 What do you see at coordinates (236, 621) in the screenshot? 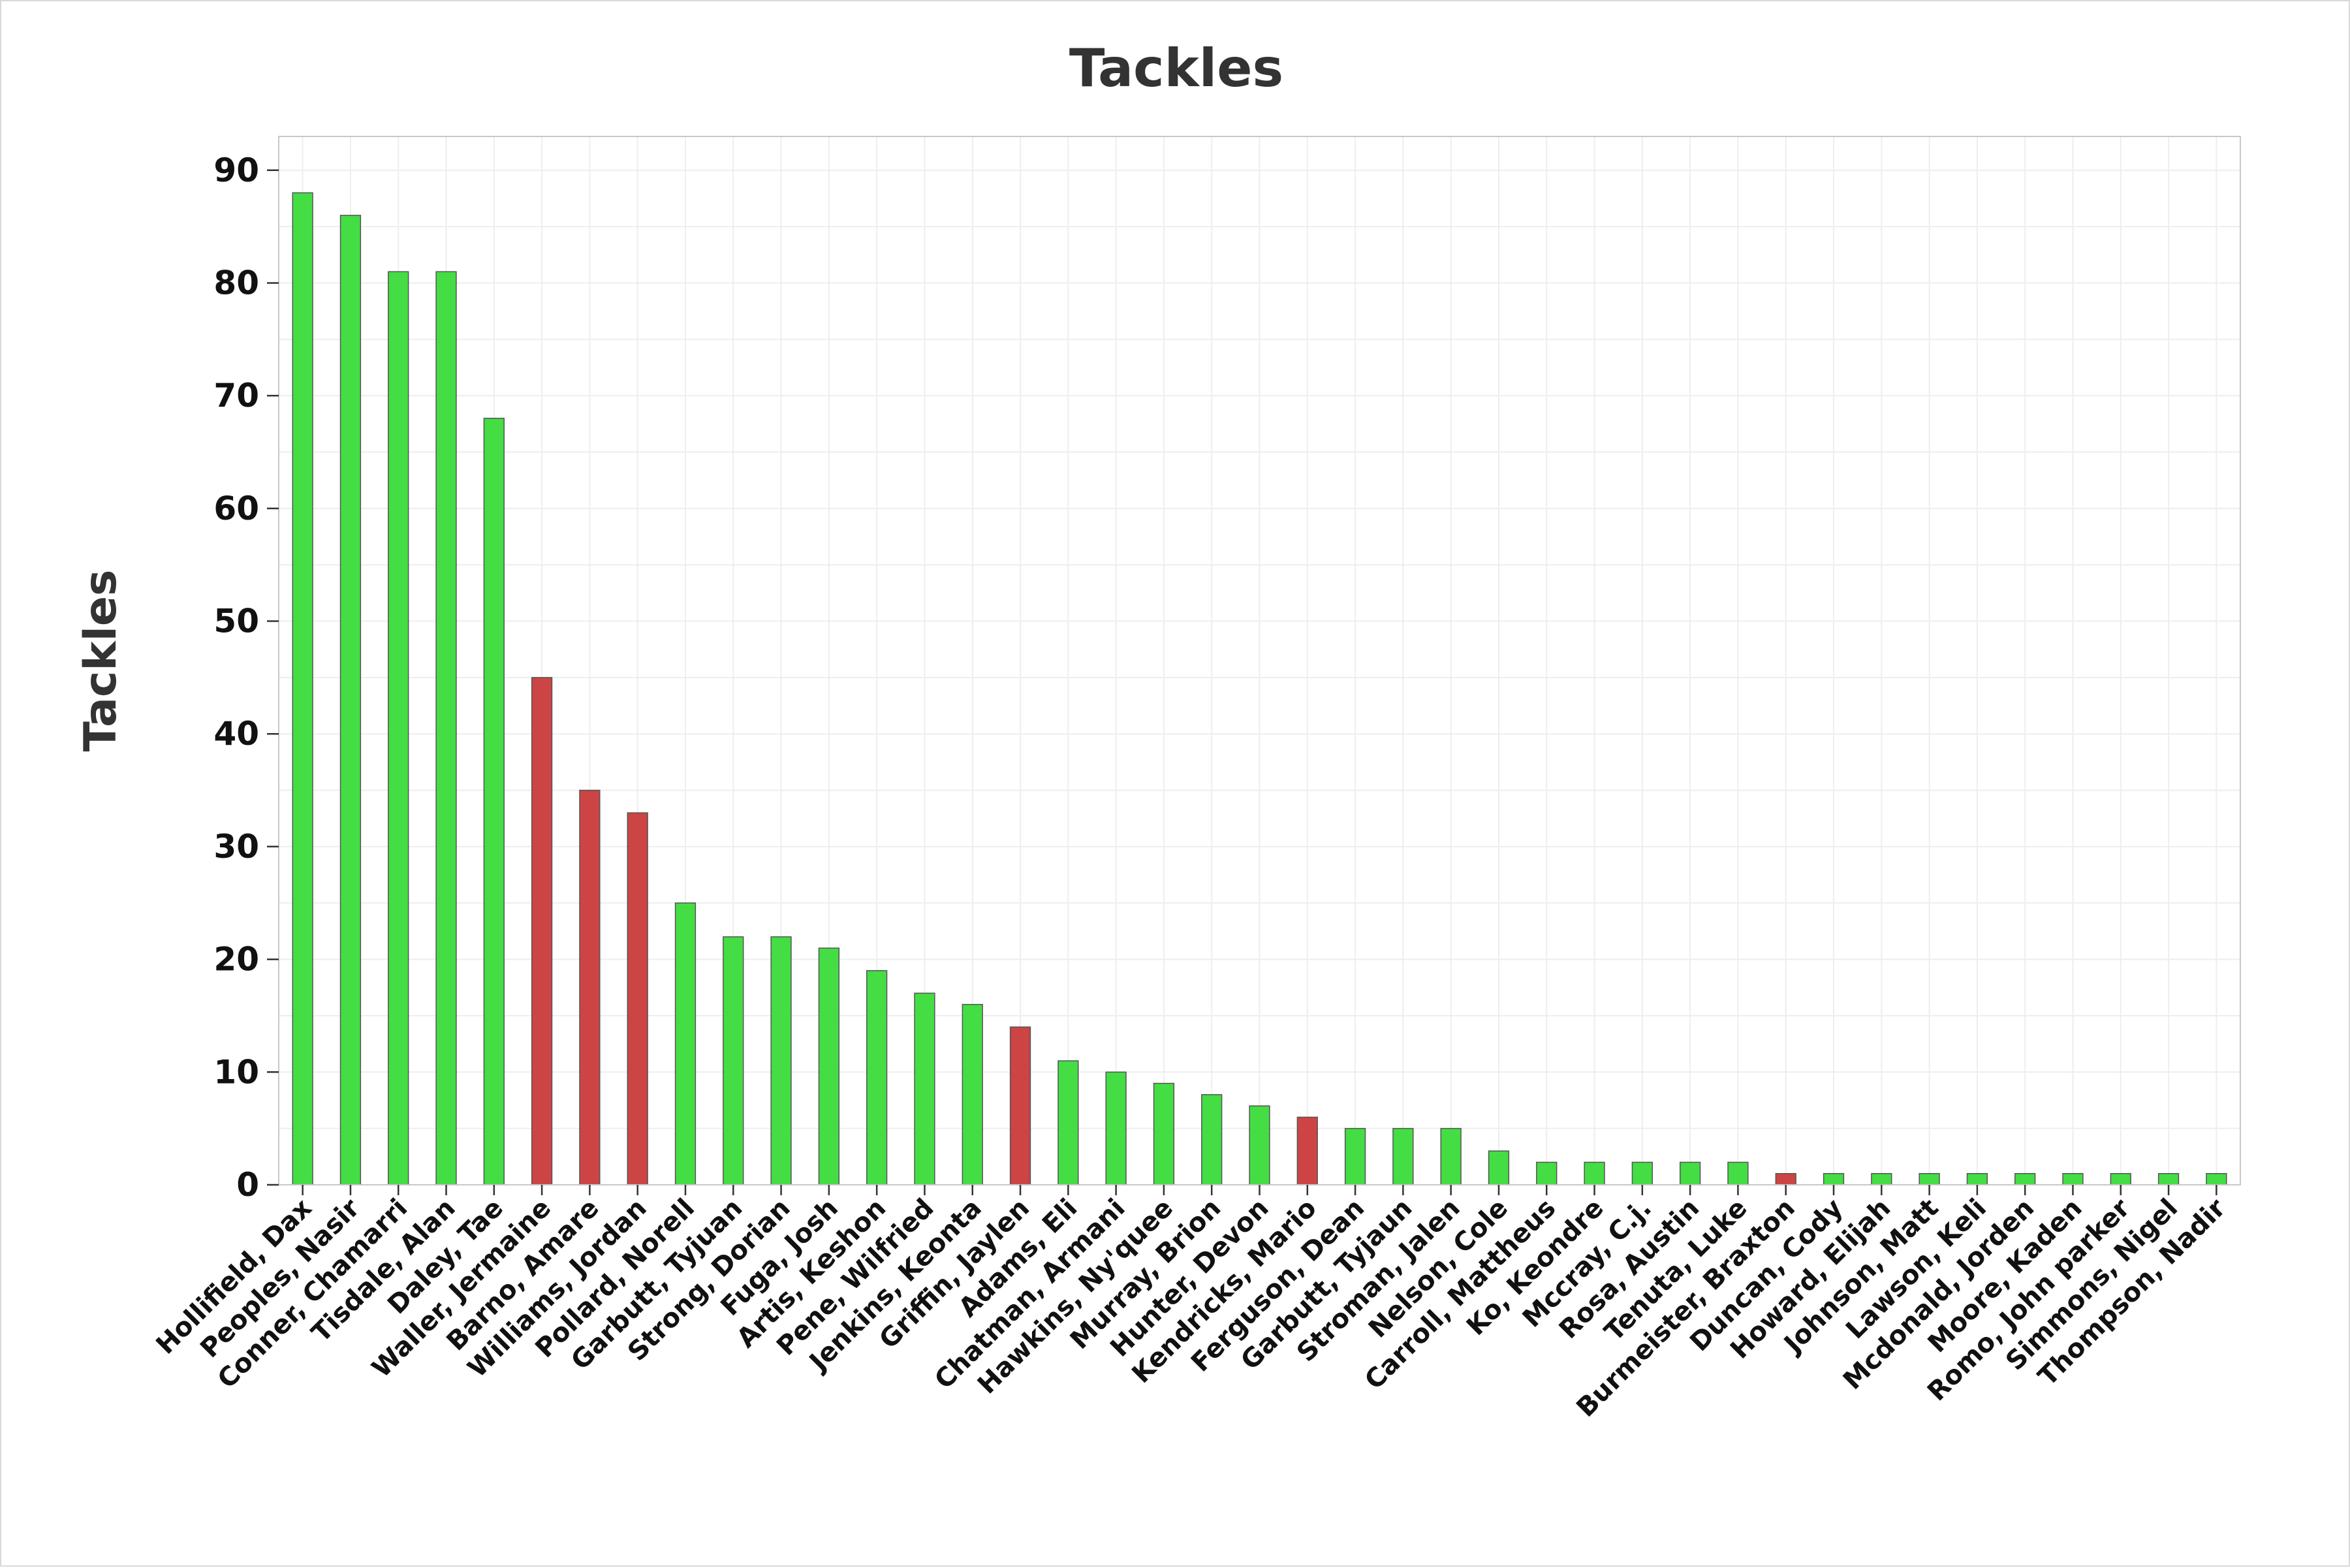
I see `y-tick-label: 50` at bounding box center [236, 621].